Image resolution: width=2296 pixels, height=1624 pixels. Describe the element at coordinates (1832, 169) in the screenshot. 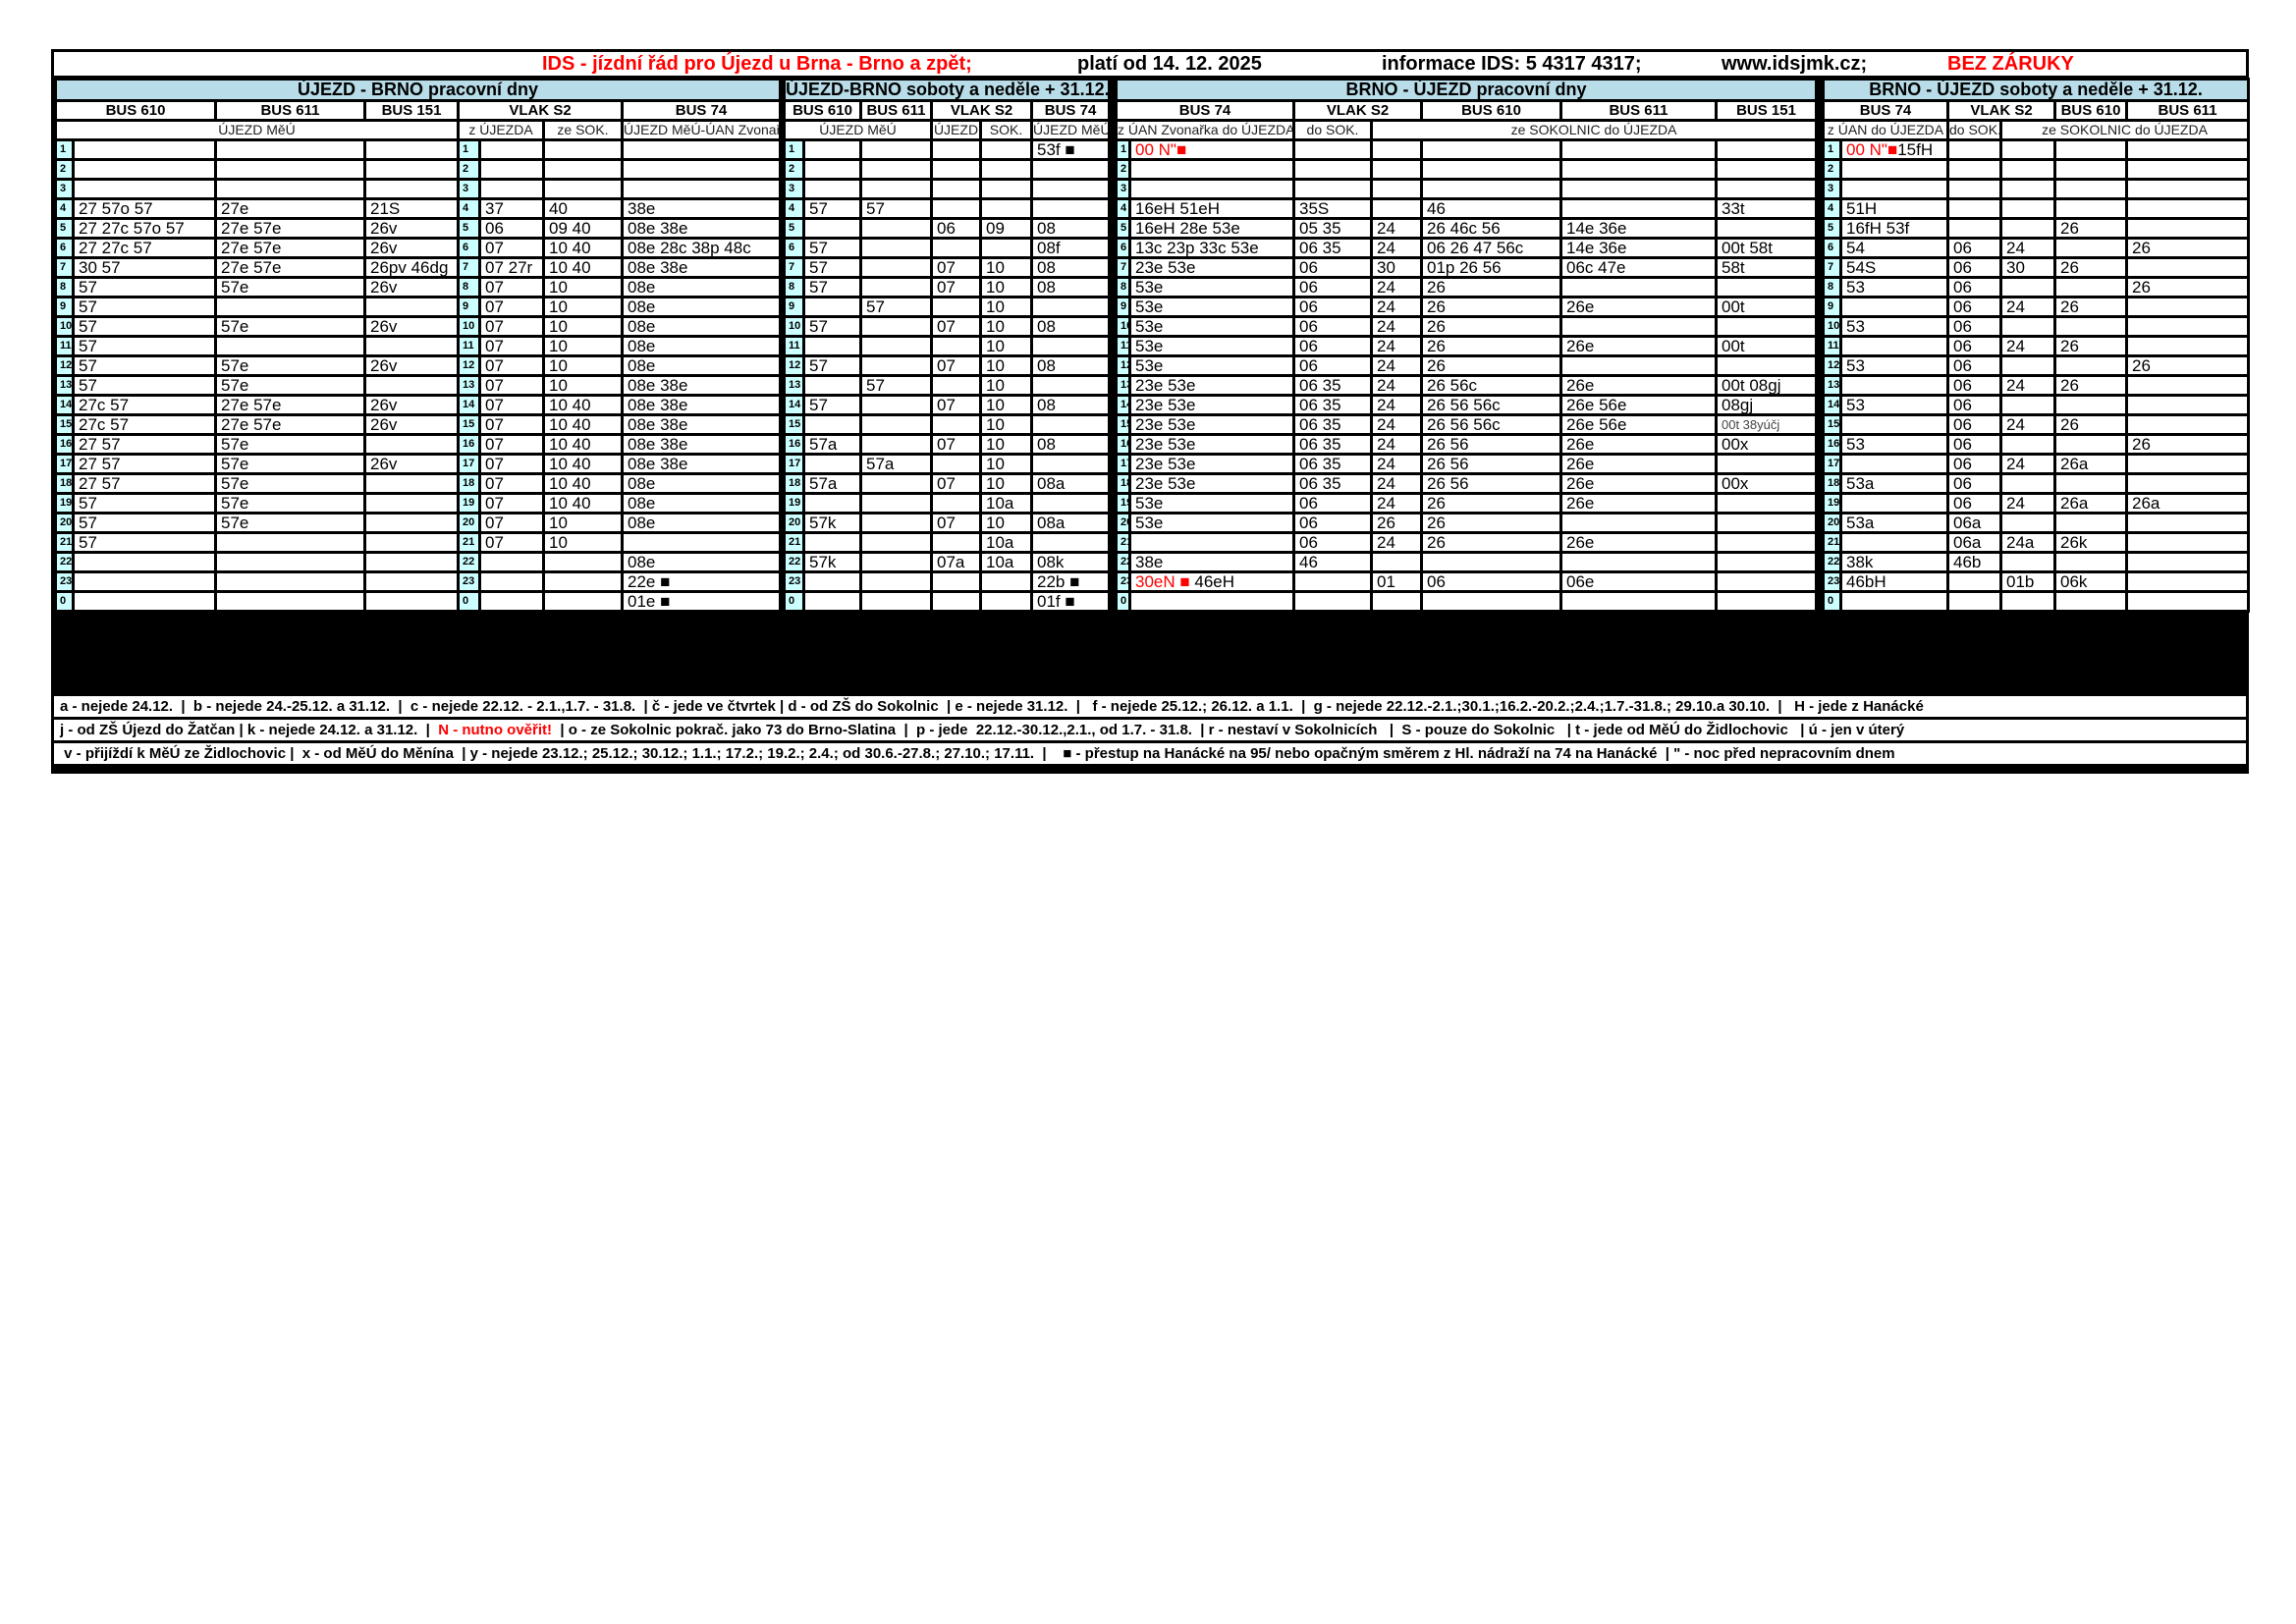

I see `hour-cell: 2` at that location.